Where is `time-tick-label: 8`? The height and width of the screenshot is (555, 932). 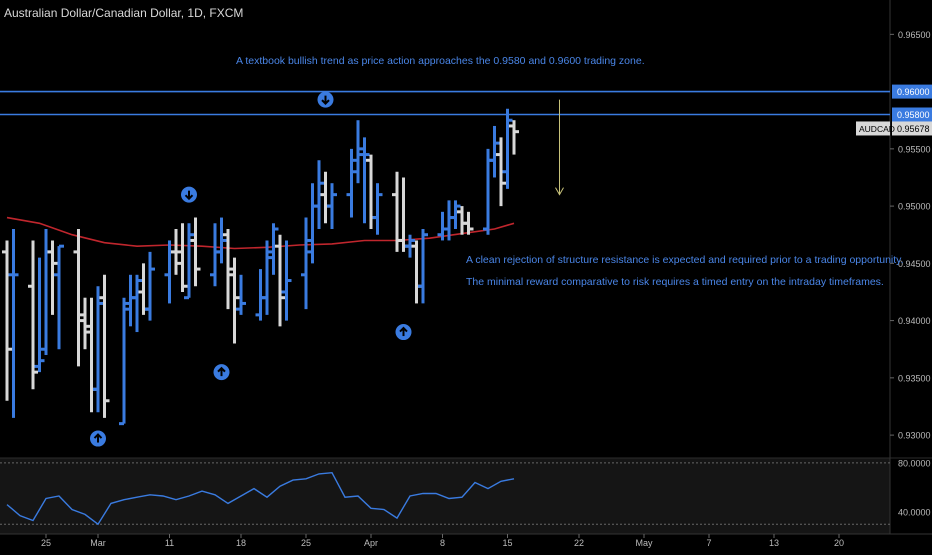
time-tick-label: 8 is located at coordinates (442, 543).